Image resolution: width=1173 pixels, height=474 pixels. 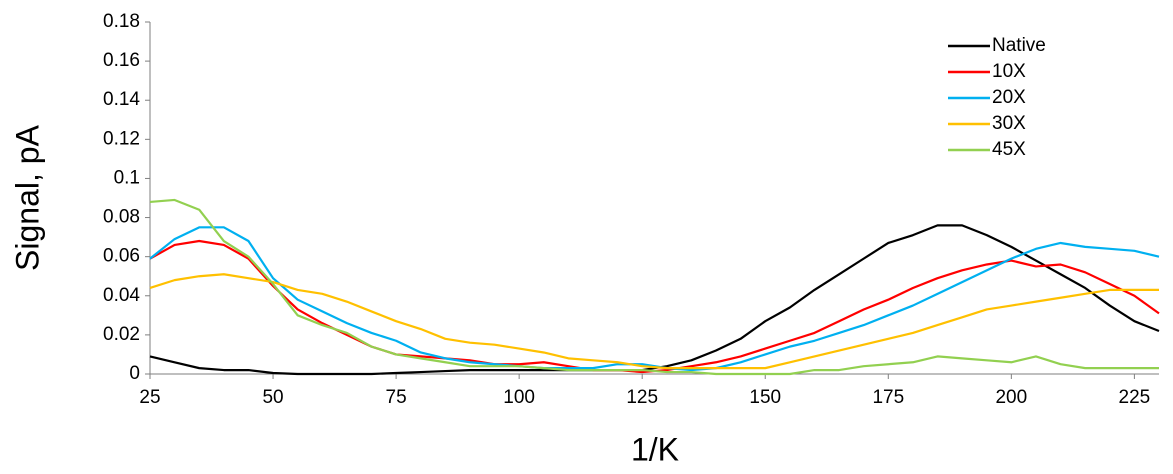 What do you see at coordinates (127, 177) in the screenshot?
I see `y-tick-label: 0.1` at bounding box center [127, 177].